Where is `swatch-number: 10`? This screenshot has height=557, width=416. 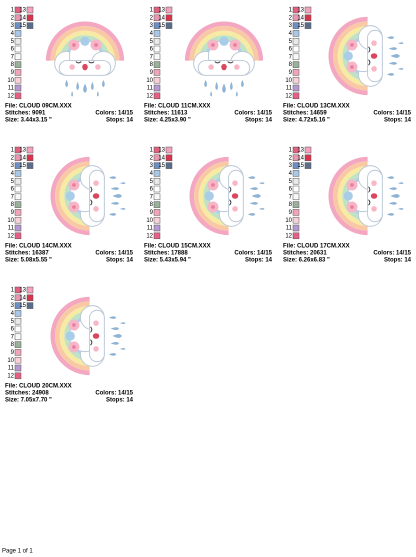 swatch-number: 10 is located at coordinates (10, 81).